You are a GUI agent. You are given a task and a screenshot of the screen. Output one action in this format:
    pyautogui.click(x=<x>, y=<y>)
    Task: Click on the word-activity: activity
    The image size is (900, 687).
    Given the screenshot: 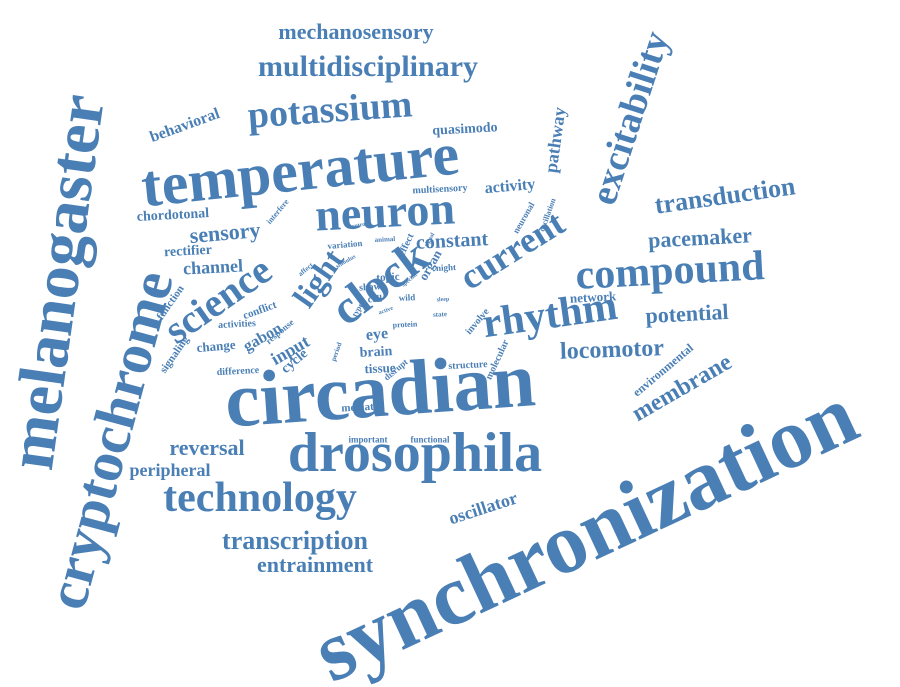 What is the action you would take?
    pyautogui.click(x=509, y=186)
    